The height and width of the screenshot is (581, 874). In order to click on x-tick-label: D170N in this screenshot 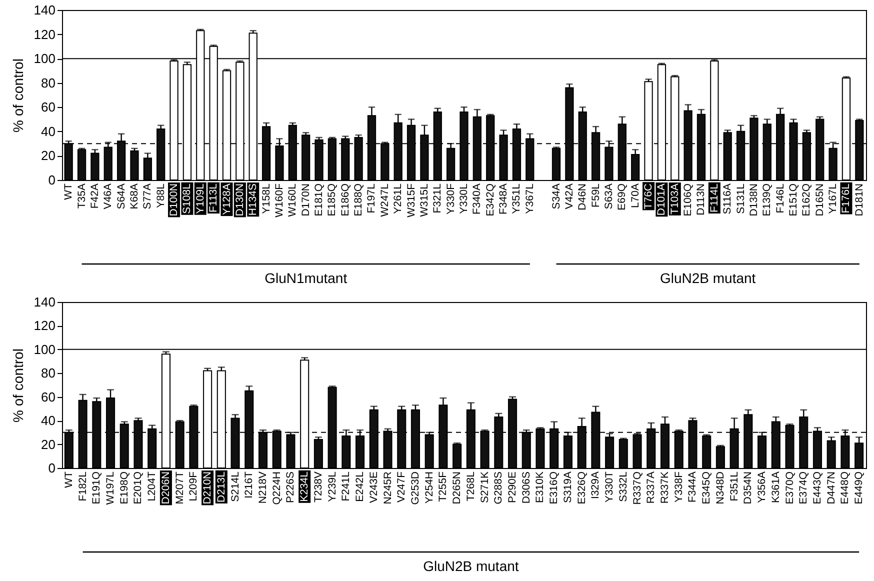, I will do `click(306, 200)`.